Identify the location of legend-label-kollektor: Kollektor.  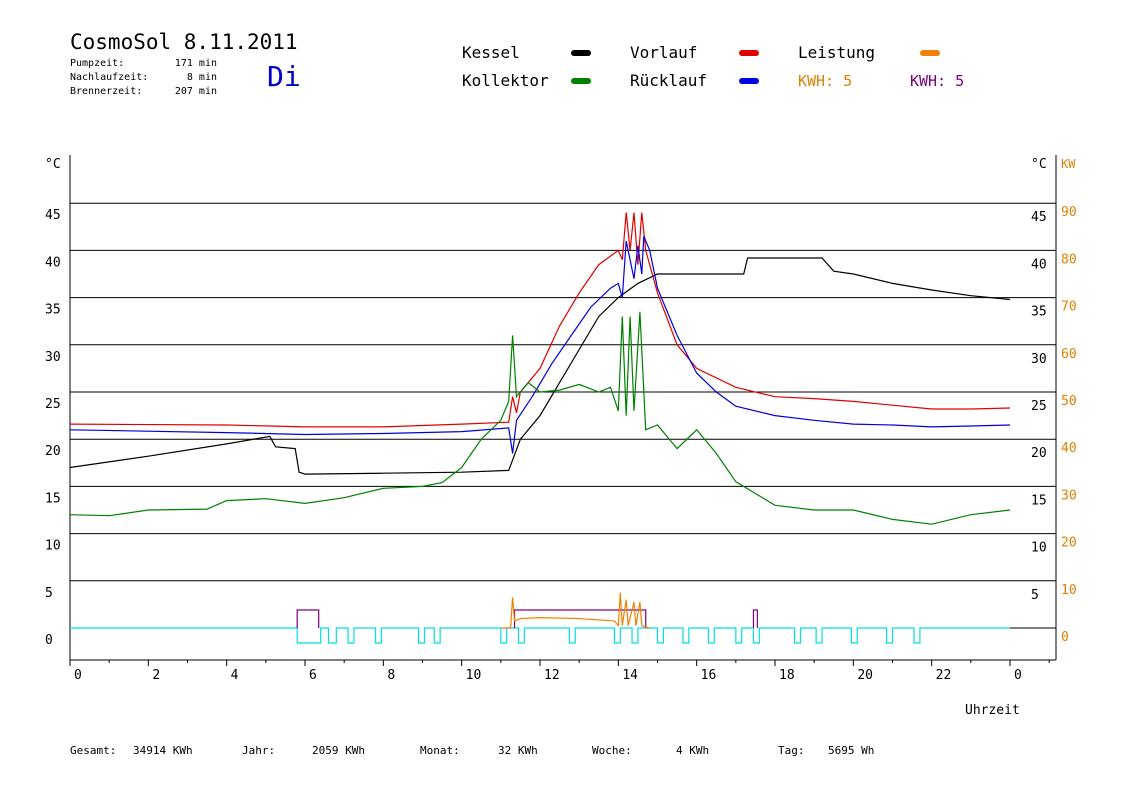
(505, 80).